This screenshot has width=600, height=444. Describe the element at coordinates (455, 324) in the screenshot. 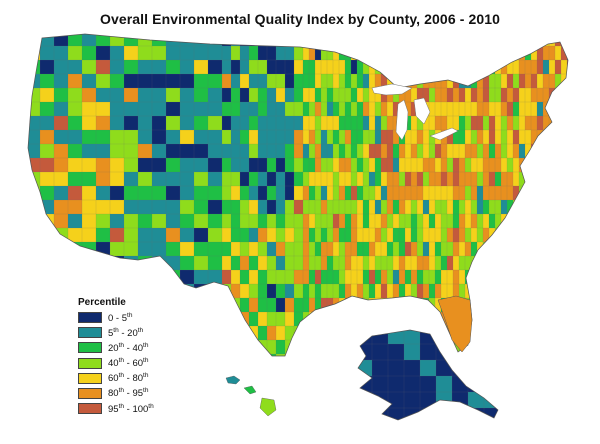

I see `florida-peninsula` at that location.